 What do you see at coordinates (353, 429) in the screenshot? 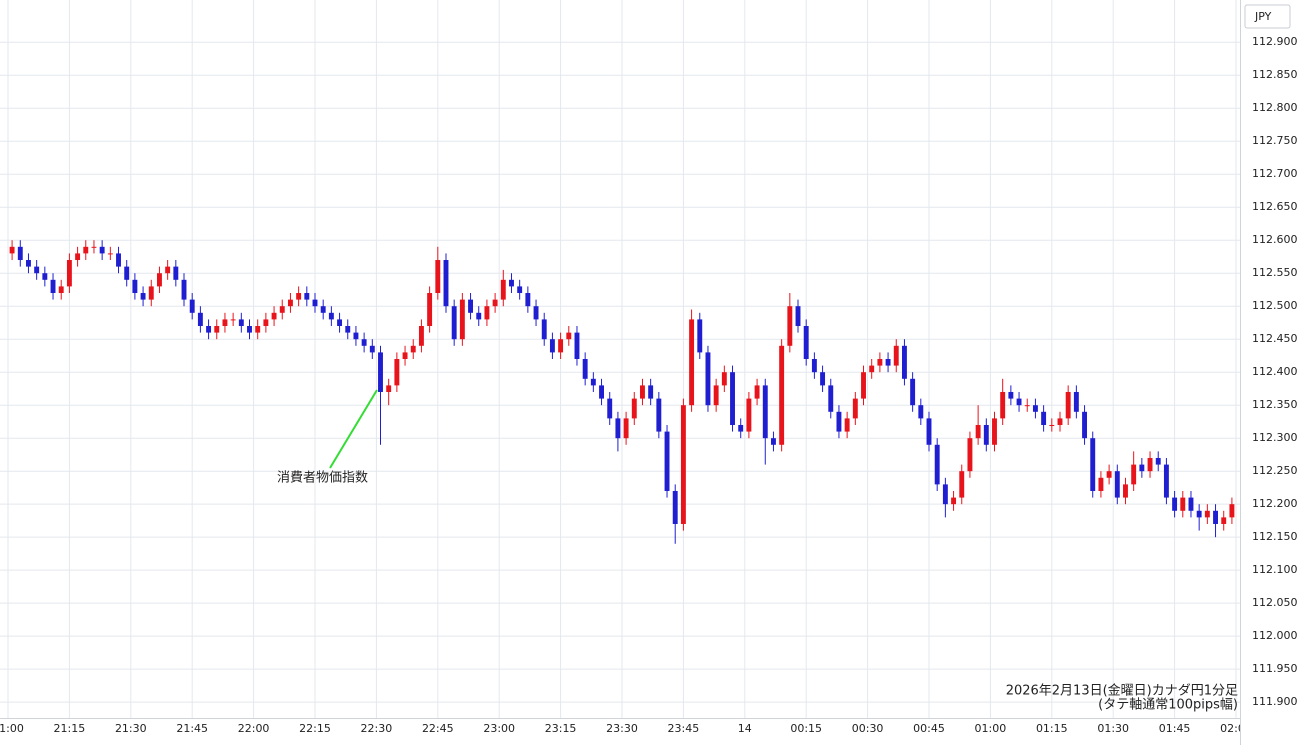
I see `annotation-line` at bounding box center [353, 429].